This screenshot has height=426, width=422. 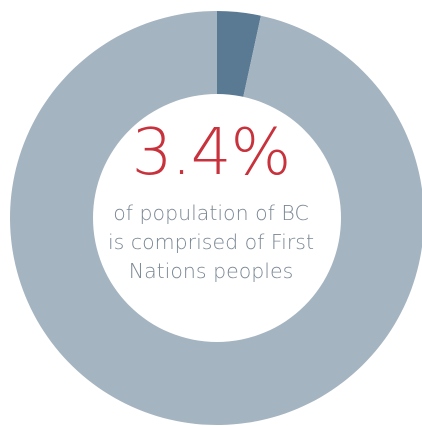 I want to click on caption-line-2: is comprised of First, so click(x=211, y=242).